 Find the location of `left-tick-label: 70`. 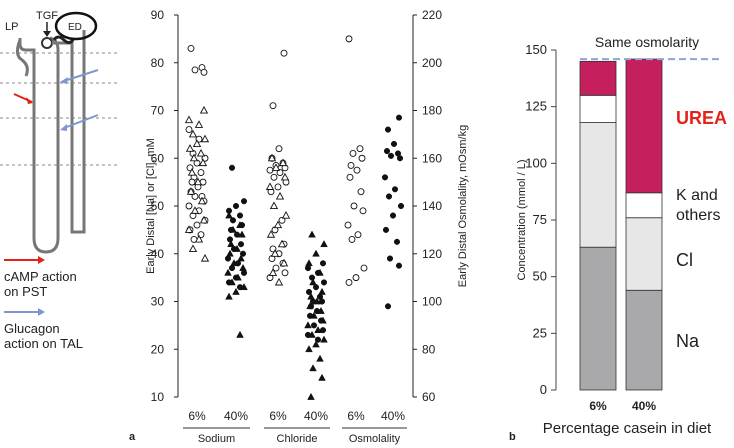

left-tick-label: 70 is located at coordinates (158, 111).